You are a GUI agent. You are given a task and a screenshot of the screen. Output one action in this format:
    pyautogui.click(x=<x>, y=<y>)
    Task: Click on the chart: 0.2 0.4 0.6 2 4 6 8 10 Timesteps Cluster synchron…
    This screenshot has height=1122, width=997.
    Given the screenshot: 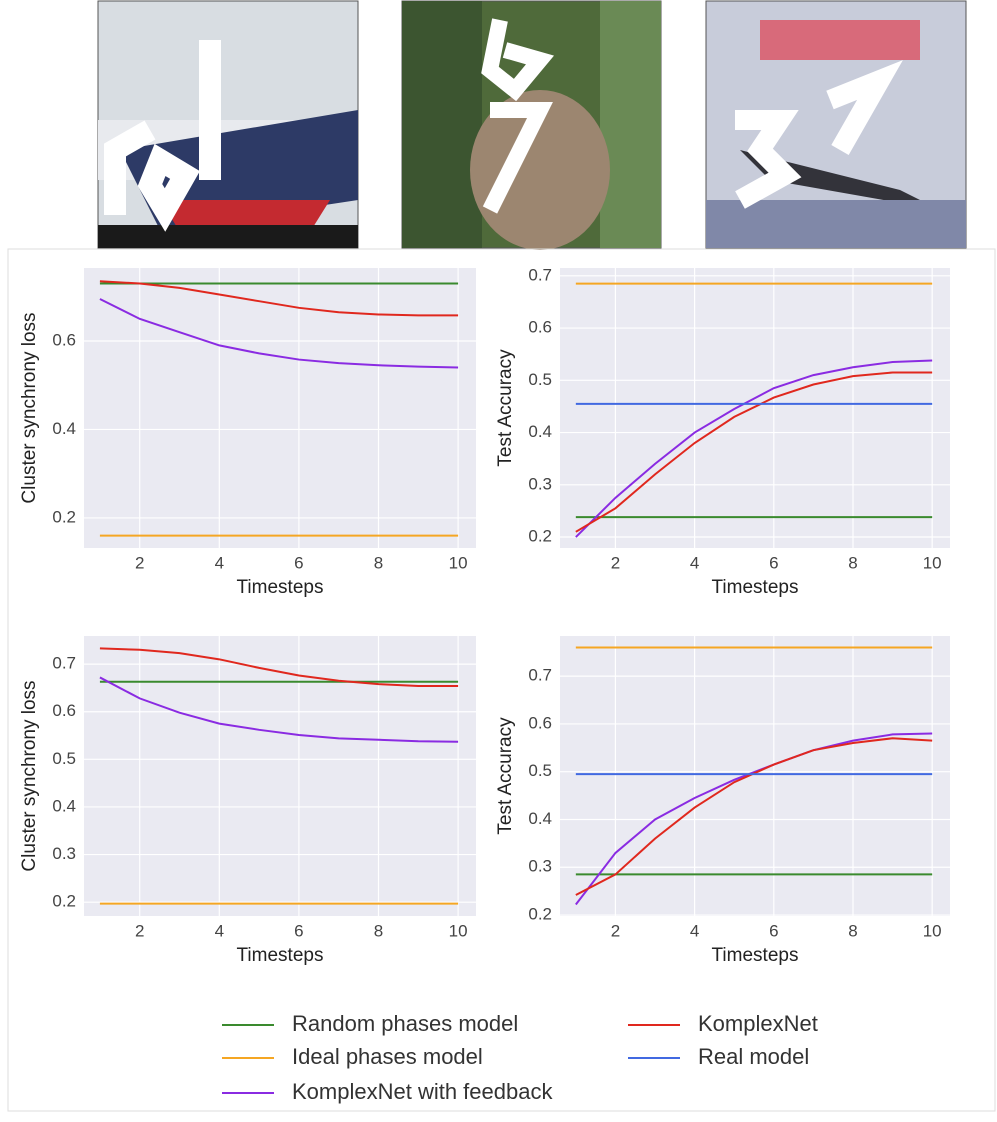 What is the action you would take?
    pyautogui.click(x=247, y=433)
    